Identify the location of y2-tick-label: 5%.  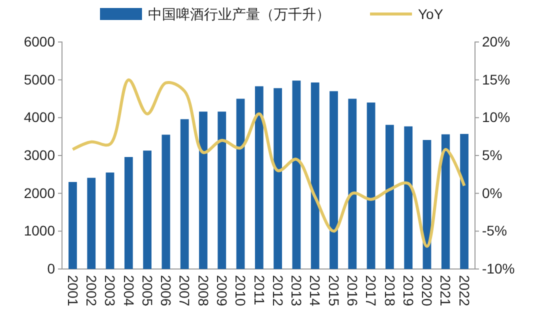
(492, 154).